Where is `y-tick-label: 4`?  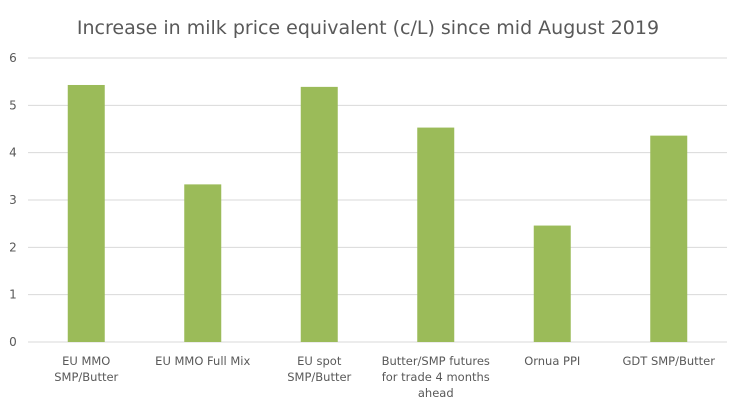 y-tick-label: 4 is located at coordinates (13, 153).